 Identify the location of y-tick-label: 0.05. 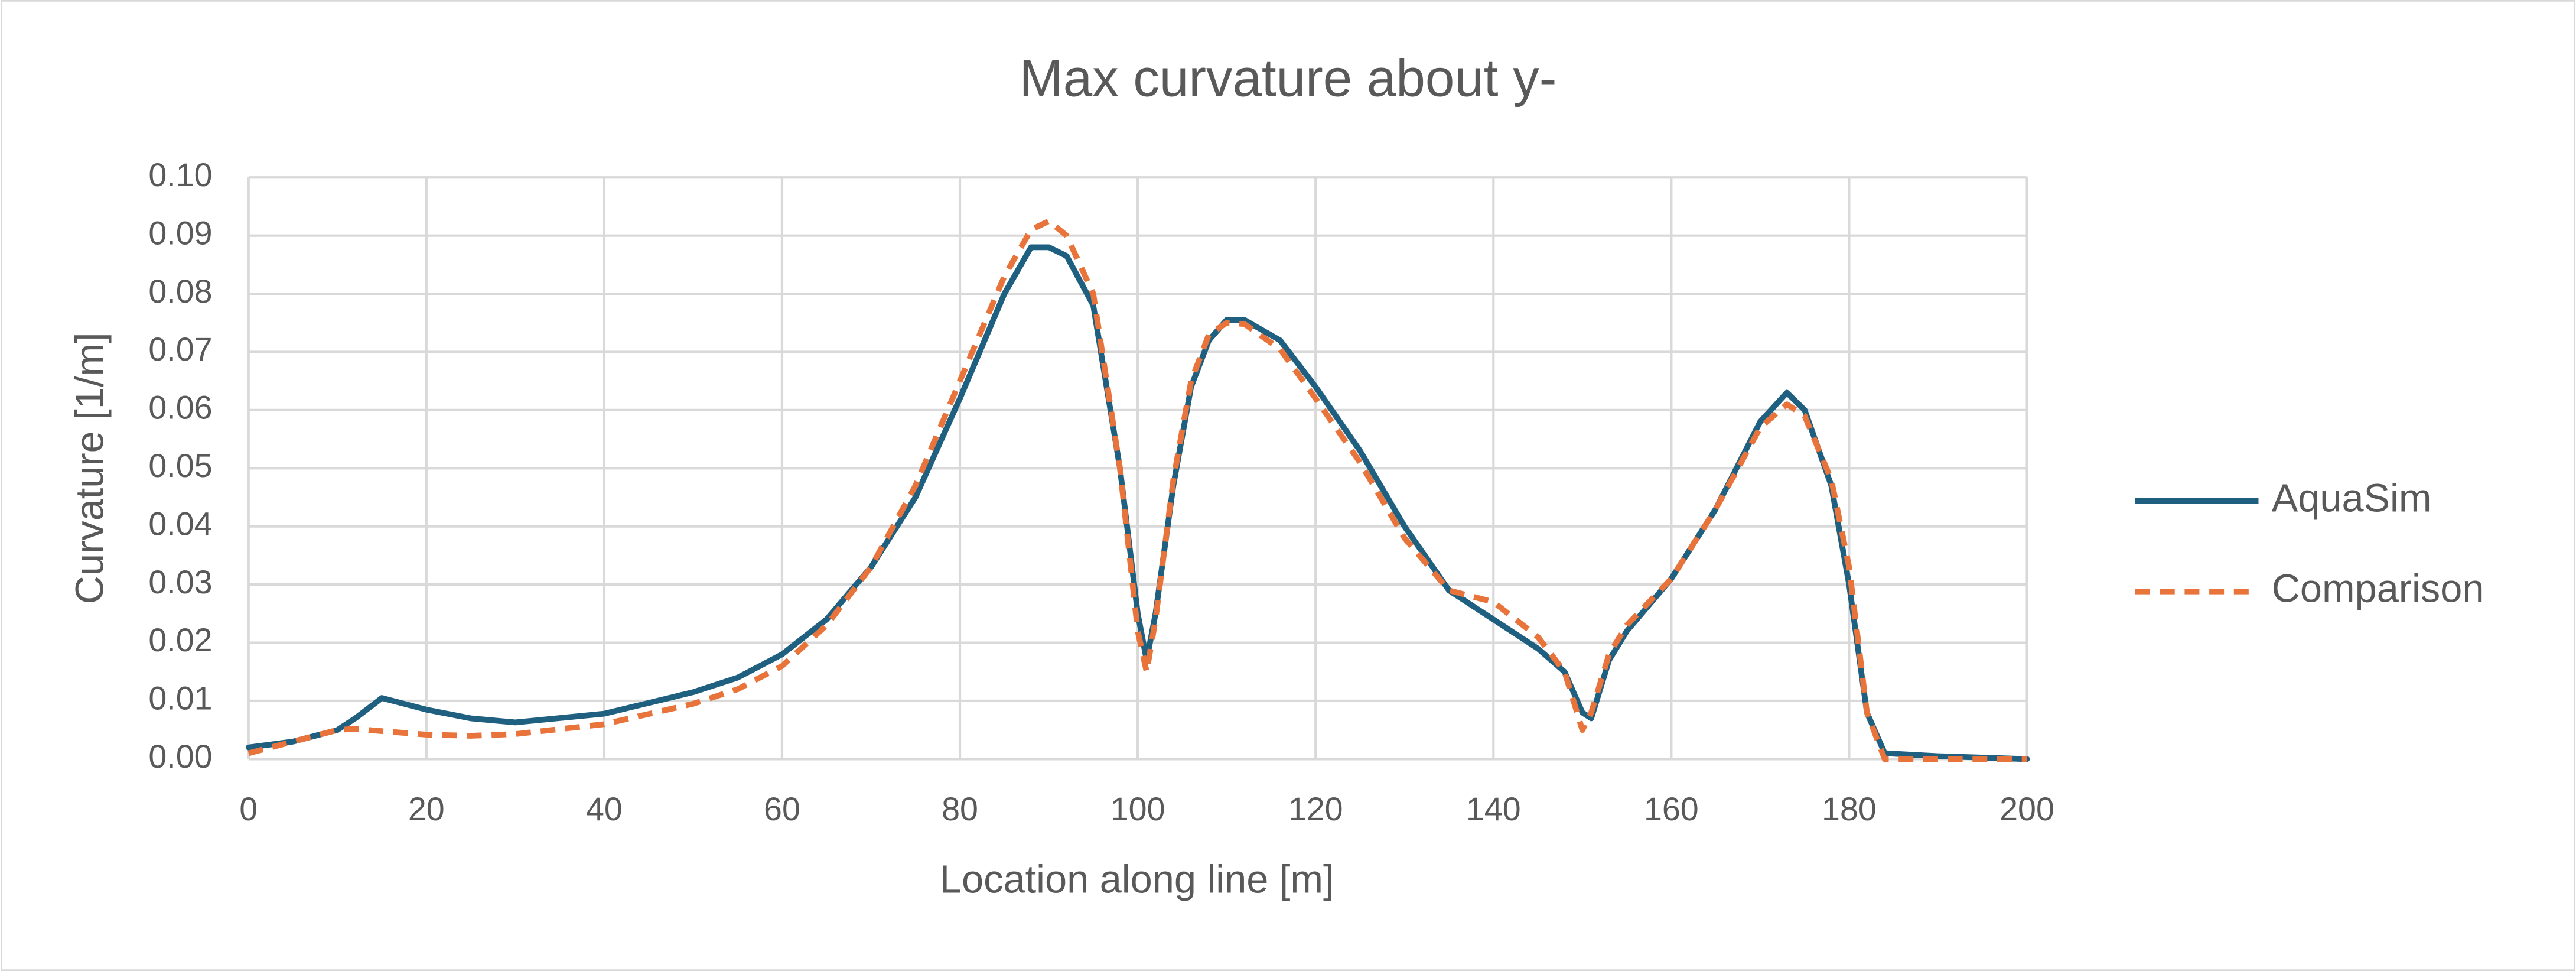
(180, 465).